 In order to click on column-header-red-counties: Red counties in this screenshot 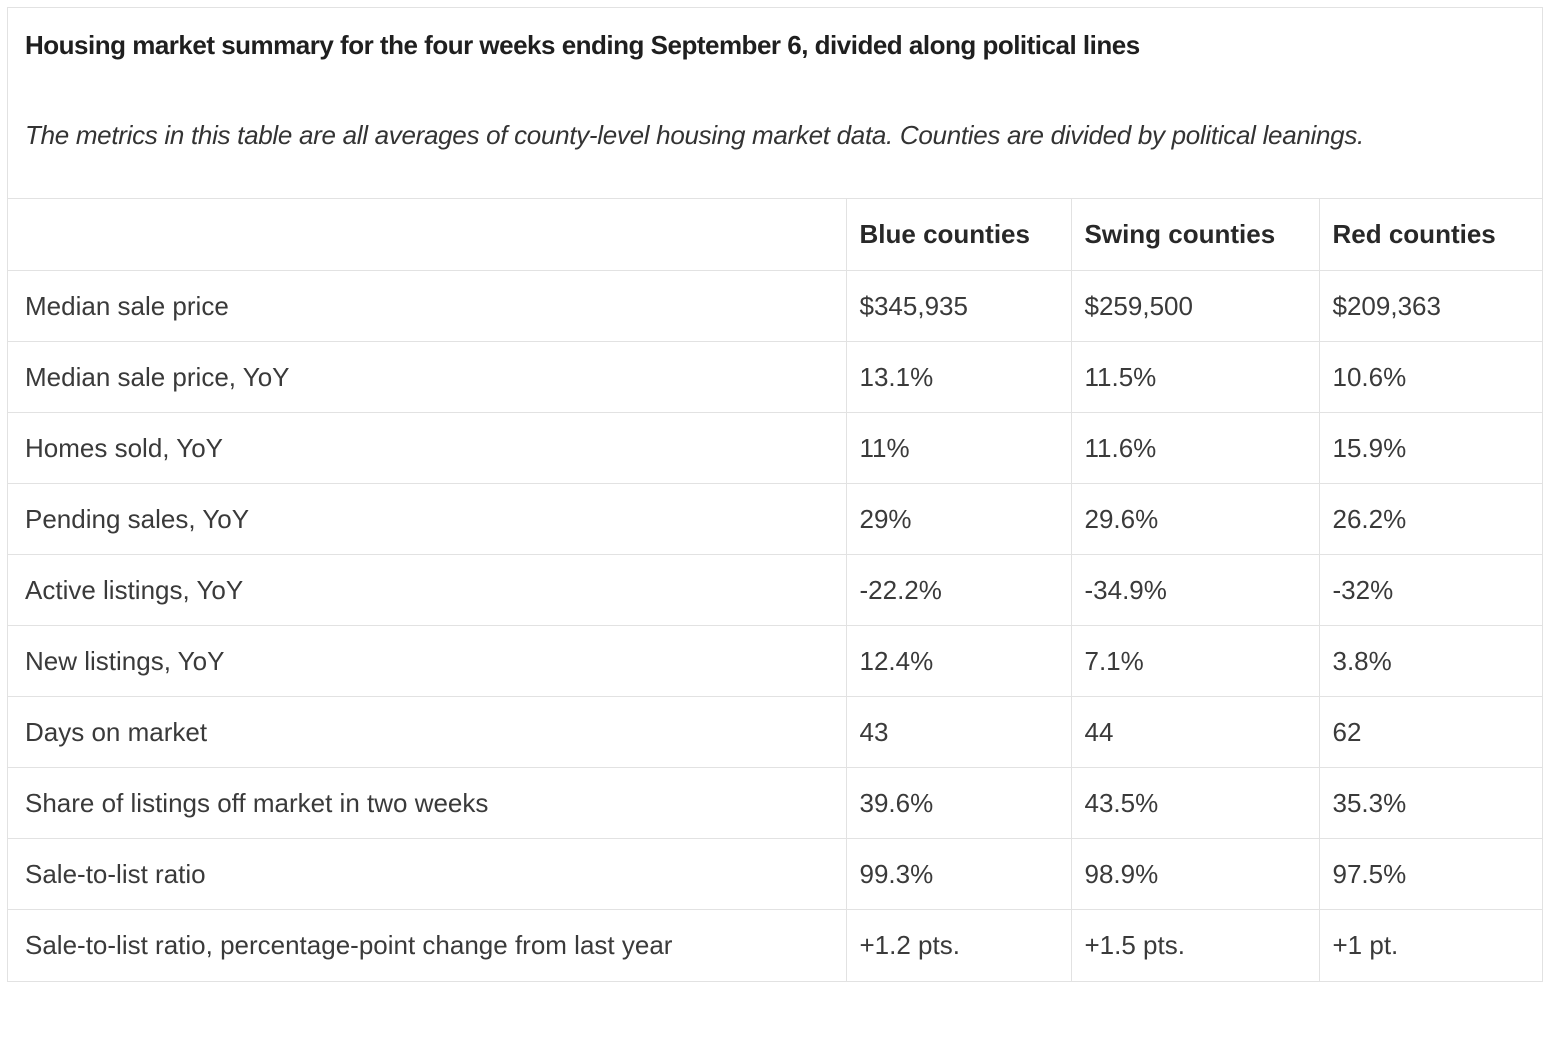, I will do `click(1430, 234)`.